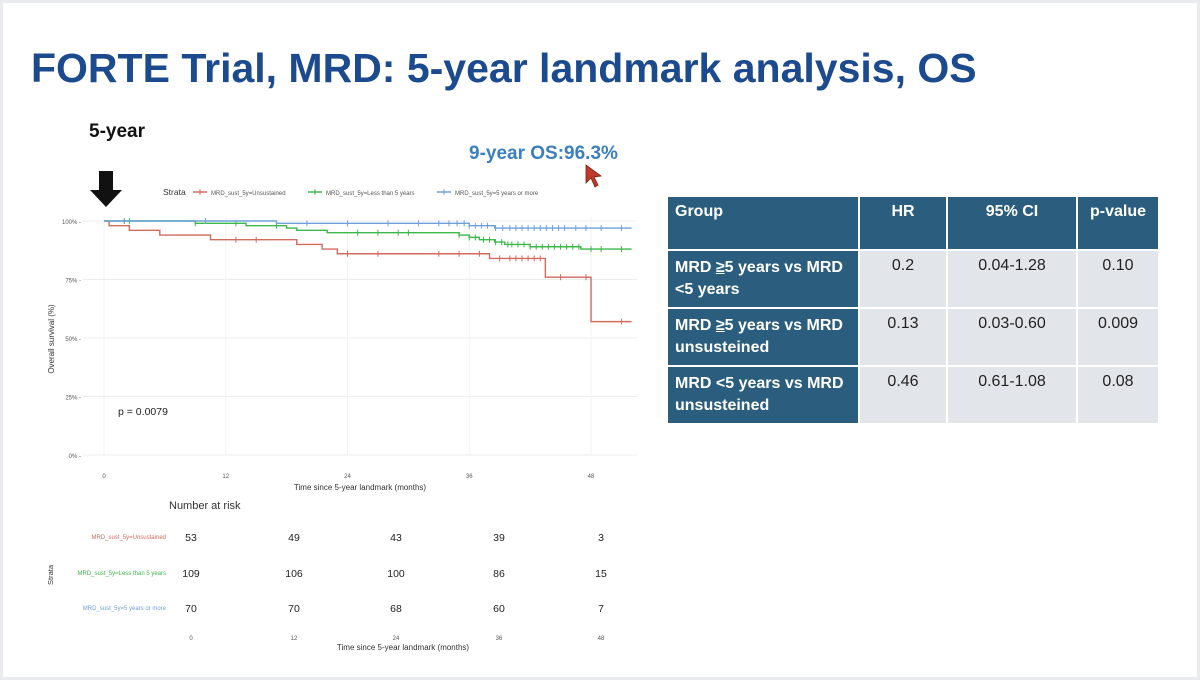 The width and height of the screenshot is (1200, 680). What do you see at coordinates (601, 574) in the screenshot?
I see `risk-count: 15` at bounding box center [601, 574].